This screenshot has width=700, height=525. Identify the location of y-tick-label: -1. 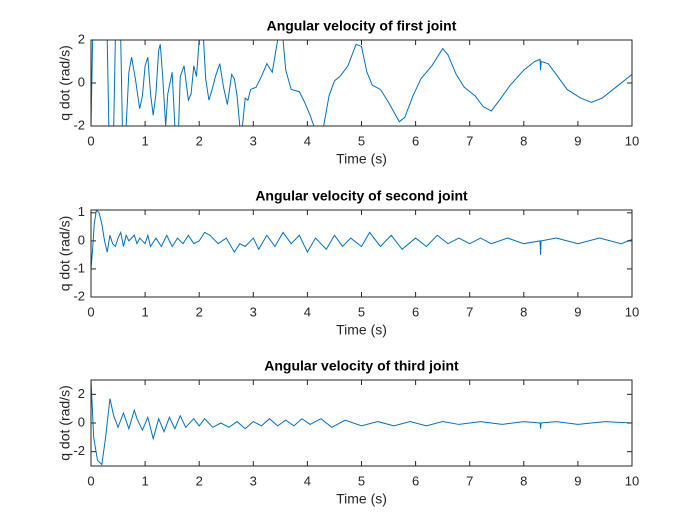
(79, 267).